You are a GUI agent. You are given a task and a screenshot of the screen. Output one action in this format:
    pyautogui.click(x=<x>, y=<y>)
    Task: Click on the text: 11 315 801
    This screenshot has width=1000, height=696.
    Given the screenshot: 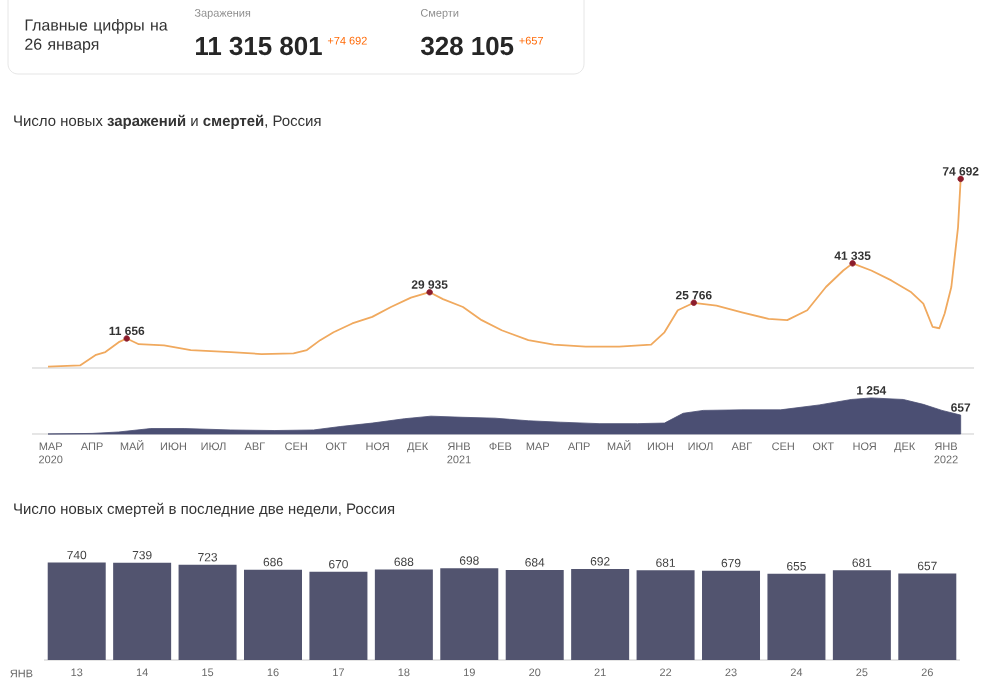 What is the action you would take?
    pyautogui.click(x=259, y=46)
    